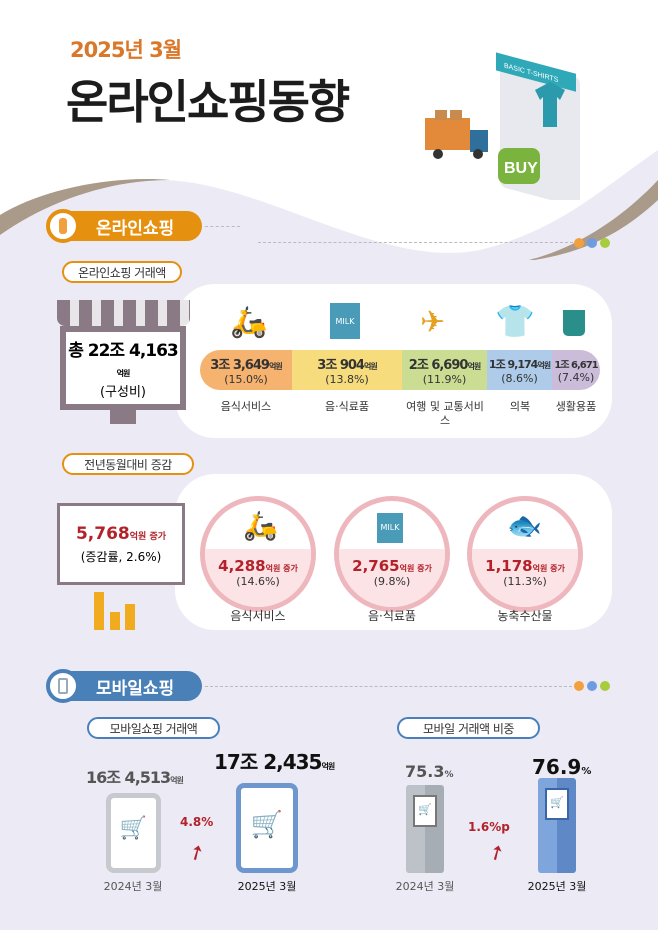 The width and height of the screenshot is (658, 930). What do you see at coordinates (347, 406) in the screenshot?
I see `category-label: 음·식료품` at bounding box center [347, 406].